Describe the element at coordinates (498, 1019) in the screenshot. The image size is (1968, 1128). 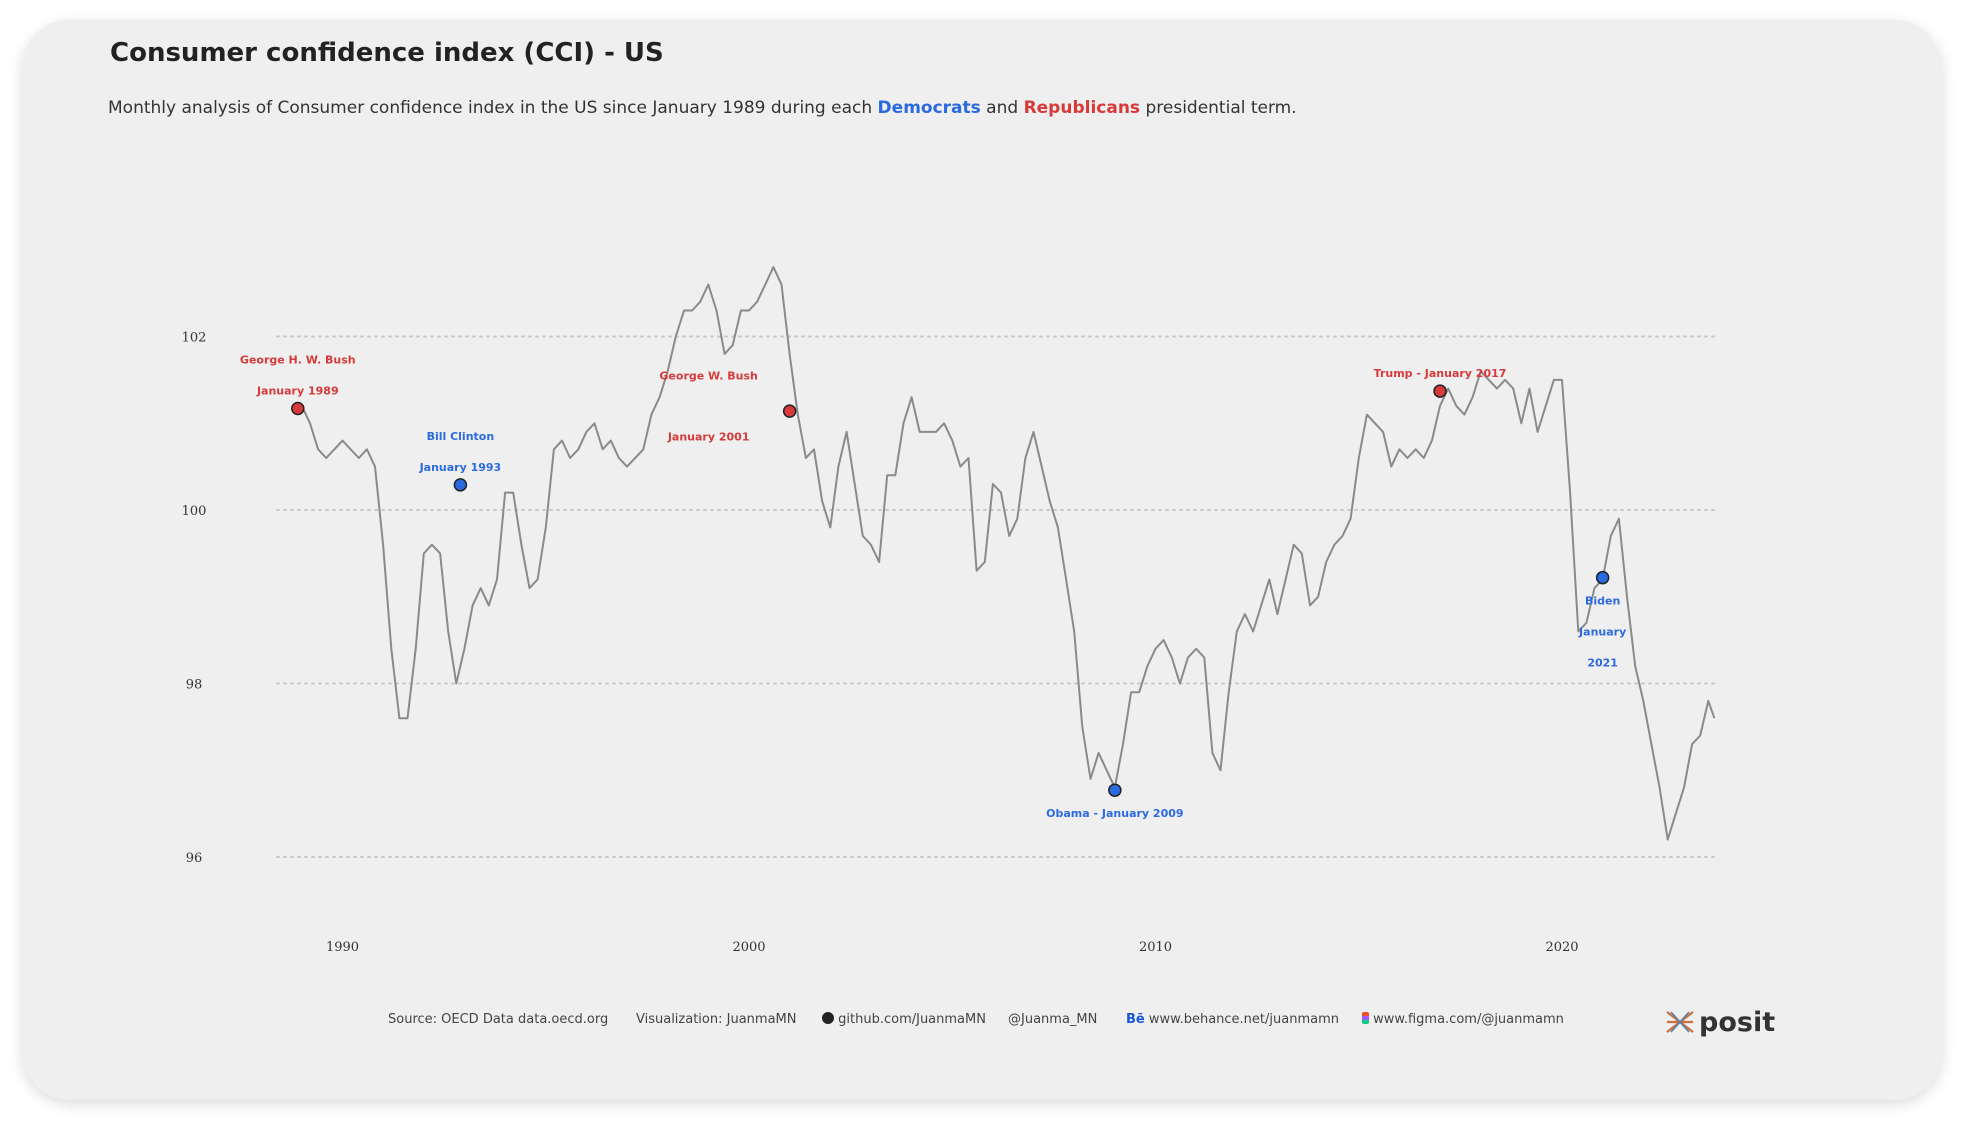
I see `footer-source: Source: OECD Data data.oecd.org` at that location.